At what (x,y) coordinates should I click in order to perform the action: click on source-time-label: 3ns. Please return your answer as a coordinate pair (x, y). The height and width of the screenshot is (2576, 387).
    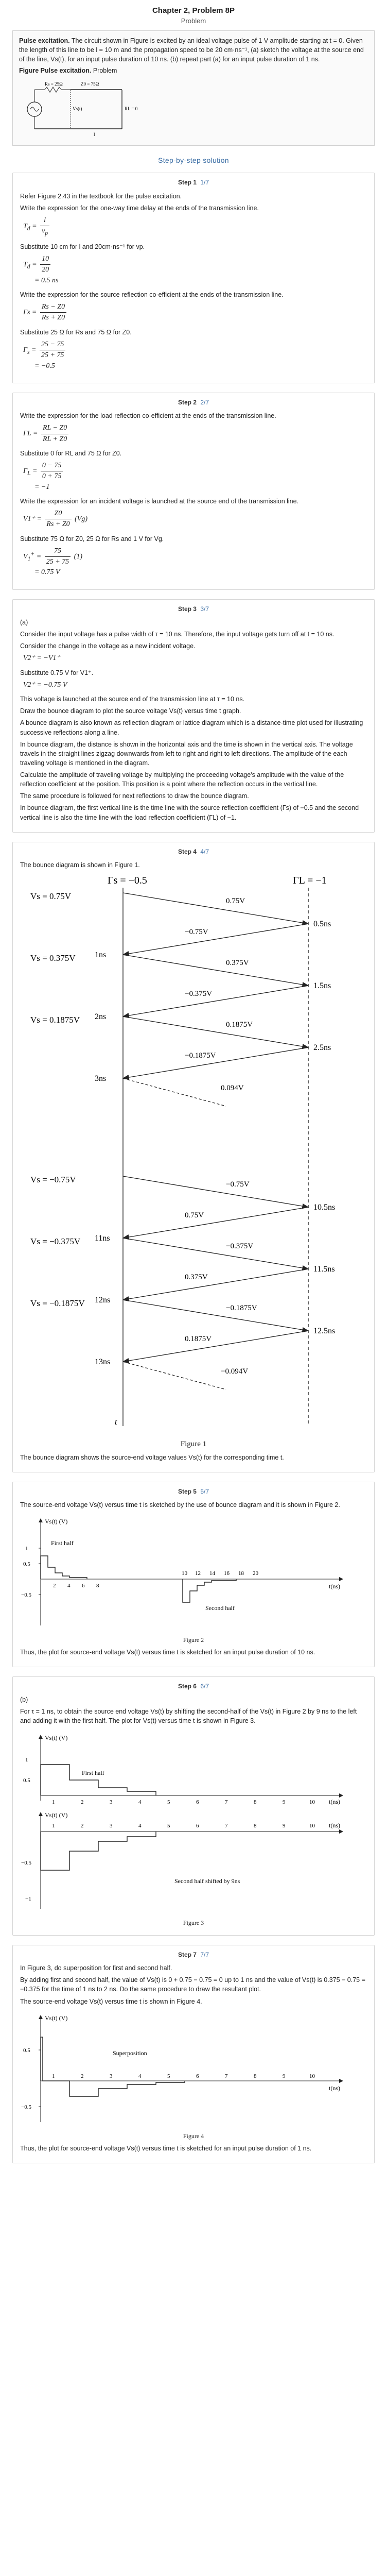
    Looking at the image, I should click on (100, 1078).